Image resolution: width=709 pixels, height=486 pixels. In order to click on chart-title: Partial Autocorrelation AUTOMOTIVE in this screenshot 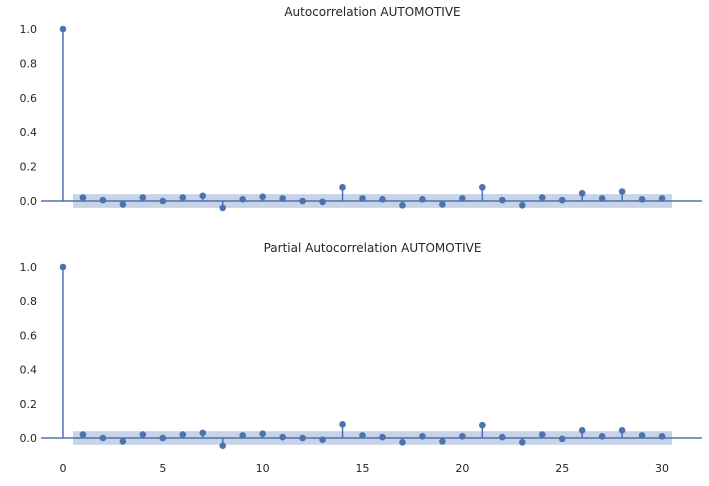, I will do `click(373, 248)`.